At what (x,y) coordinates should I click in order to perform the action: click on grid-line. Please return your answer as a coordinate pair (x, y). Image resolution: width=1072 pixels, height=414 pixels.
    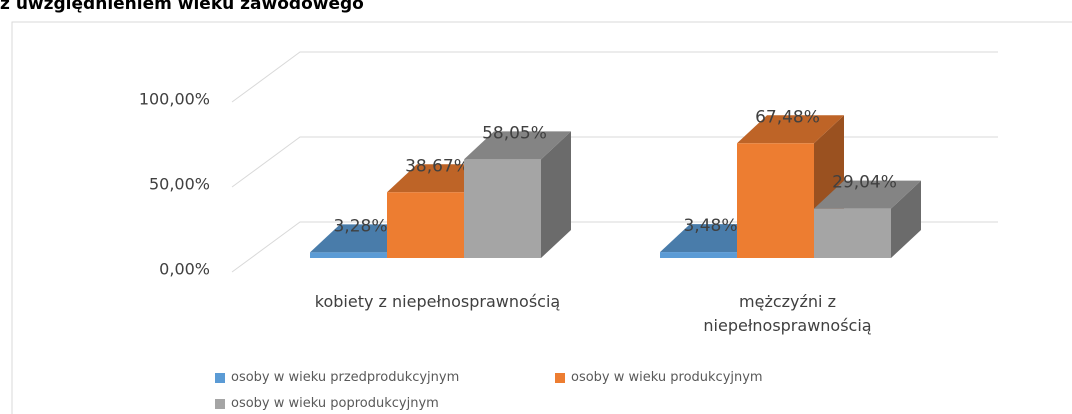
    Looking at the image, I should click on (614, 77).